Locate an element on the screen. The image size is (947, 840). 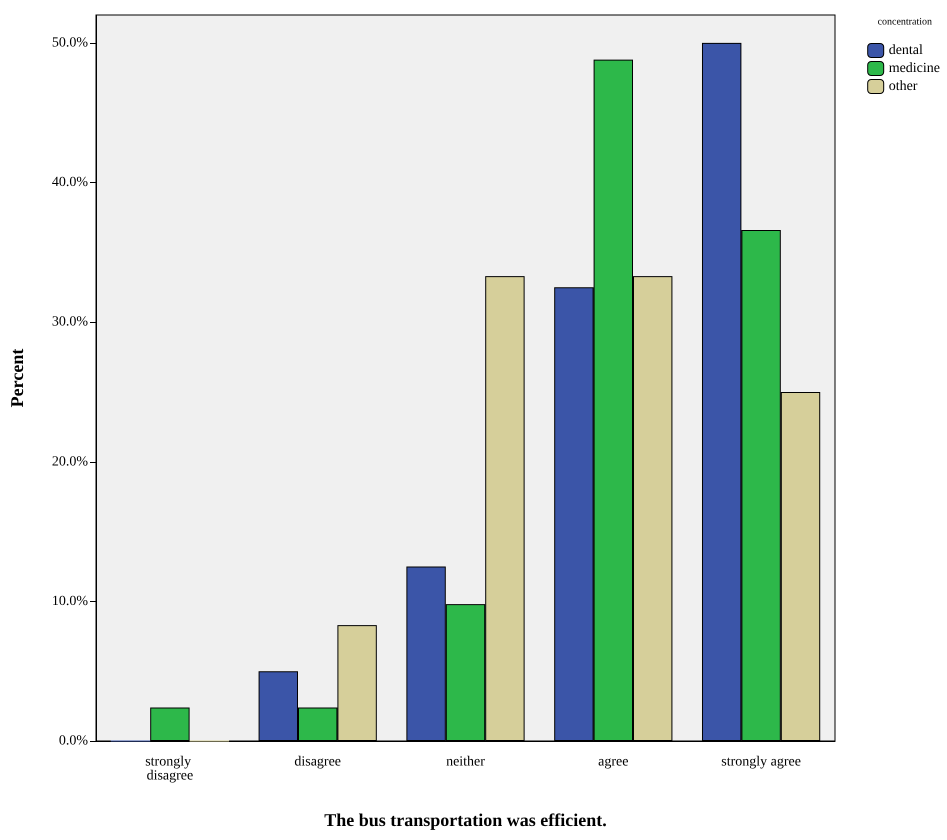
y-tick-label: 50.0% is located at coordinates (70, 42).